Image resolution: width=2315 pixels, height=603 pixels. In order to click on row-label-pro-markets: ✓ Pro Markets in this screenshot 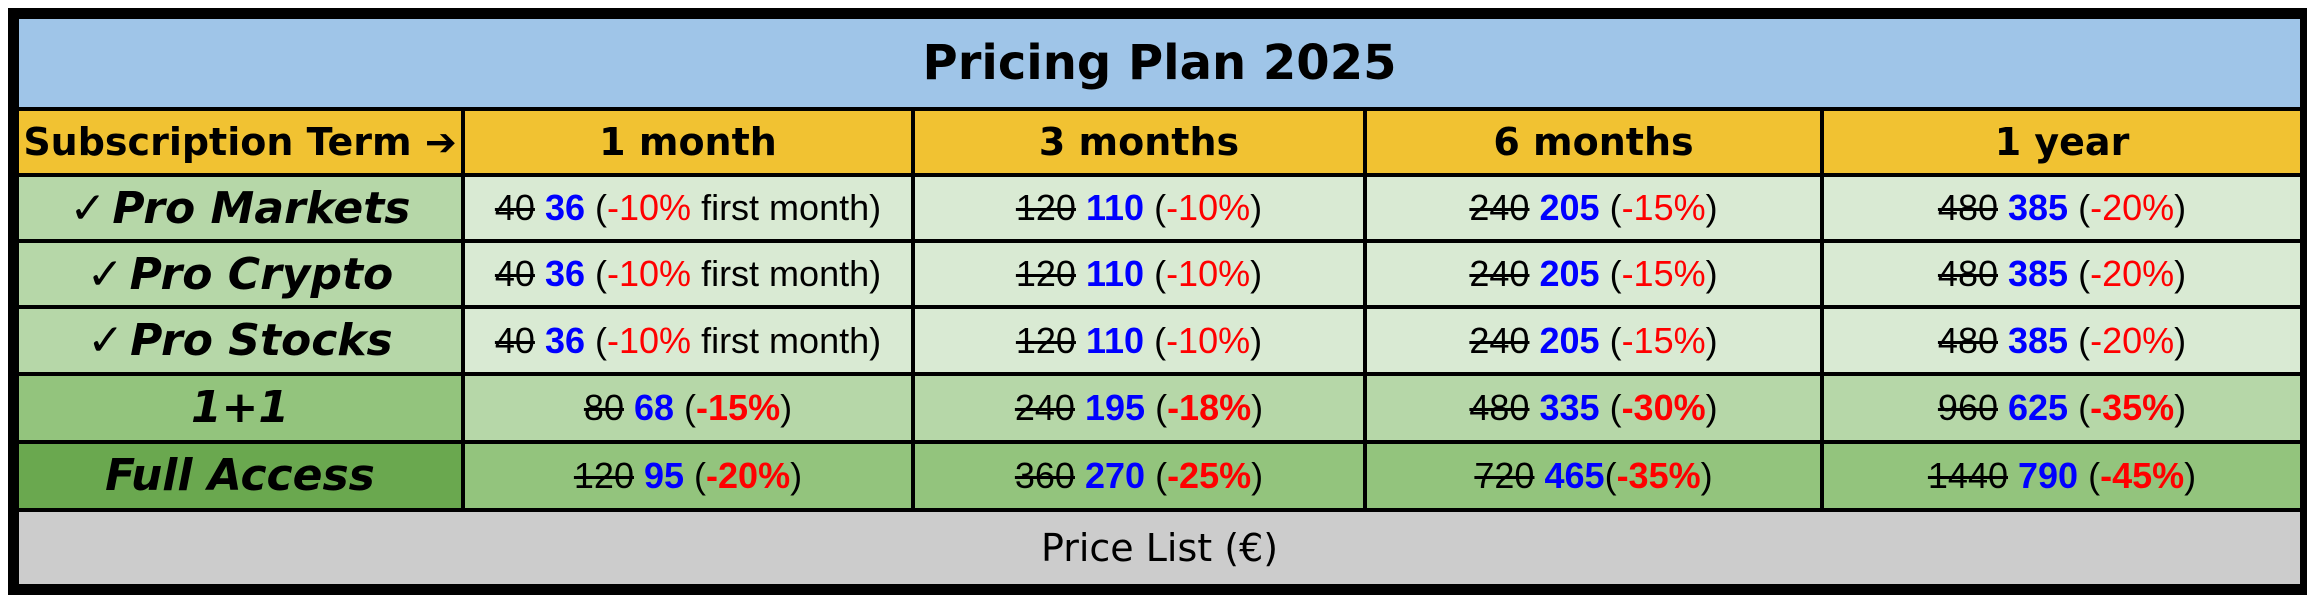, I will do `click(240, 208)`.